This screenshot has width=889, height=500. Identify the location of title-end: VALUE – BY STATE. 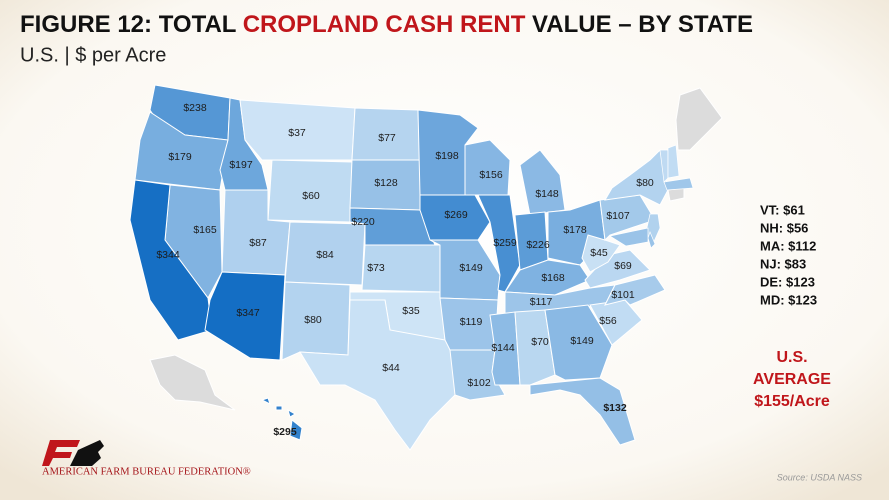
(642, 24).